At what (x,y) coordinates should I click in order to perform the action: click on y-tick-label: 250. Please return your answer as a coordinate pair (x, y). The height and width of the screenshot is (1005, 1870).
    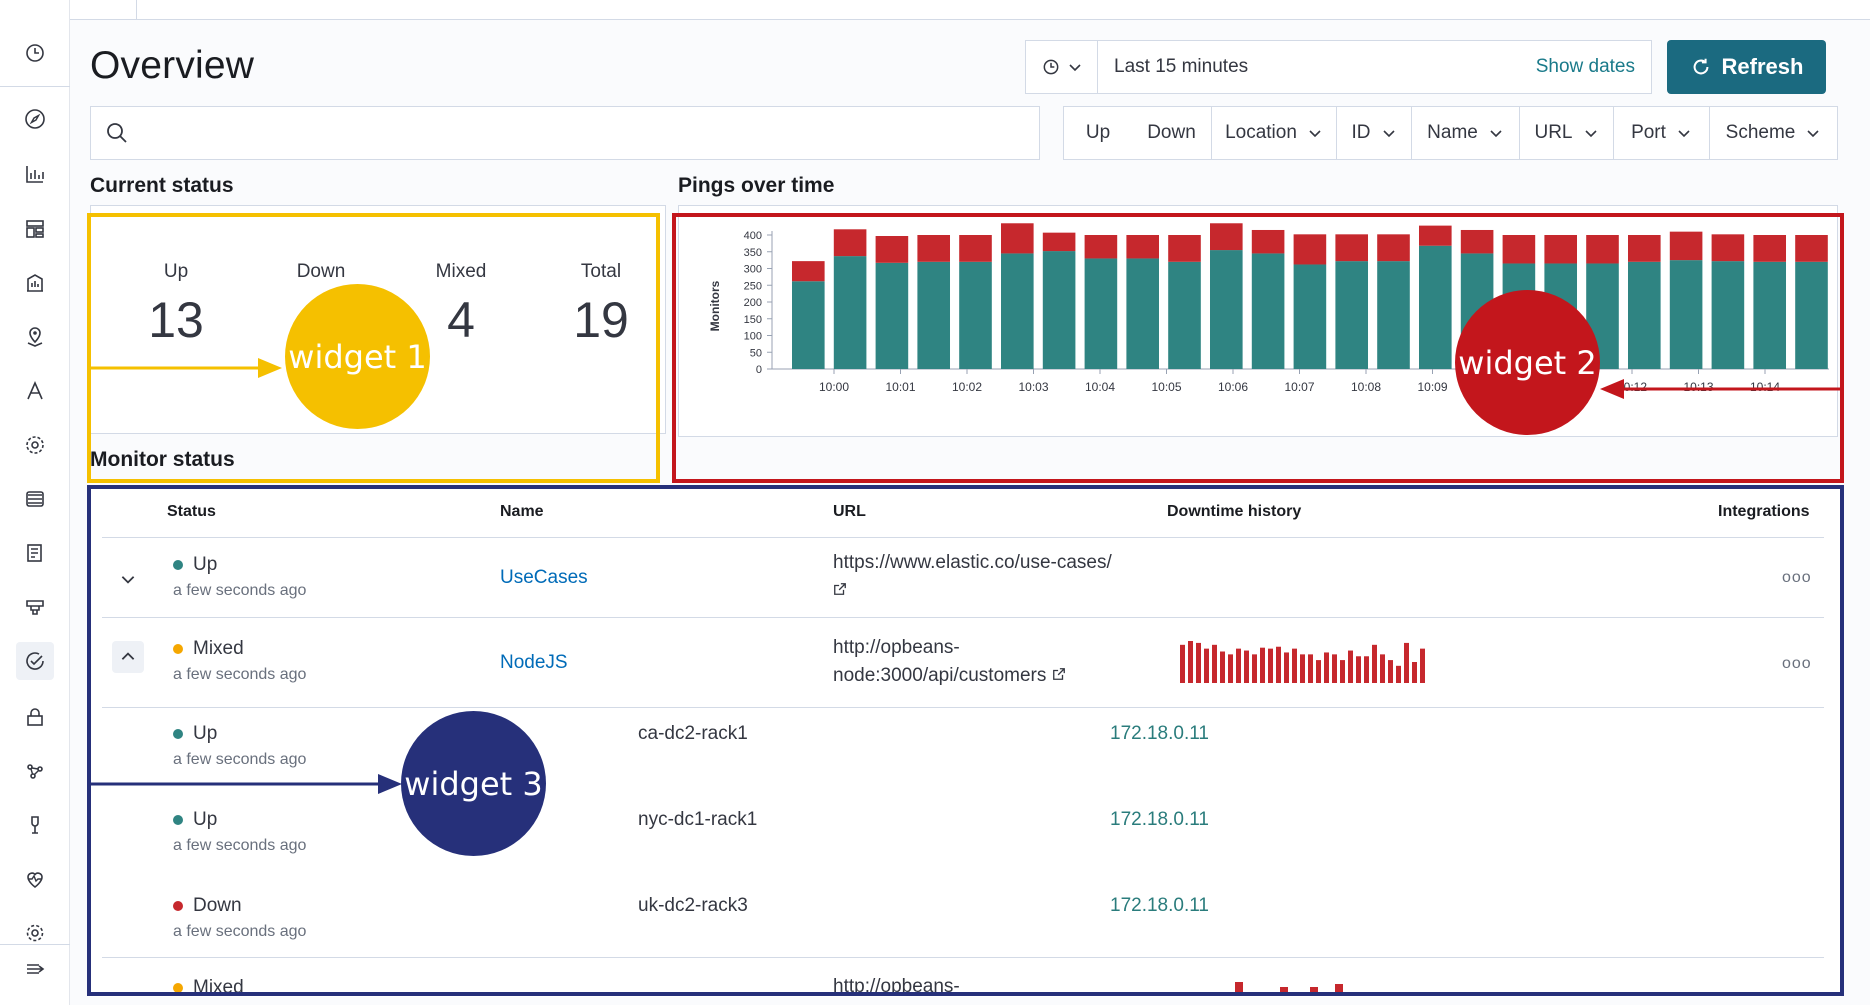
    Looking at the image, I should click on (753, 286).